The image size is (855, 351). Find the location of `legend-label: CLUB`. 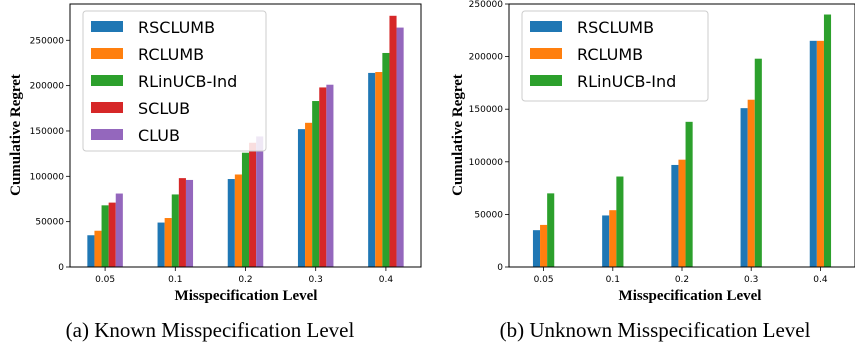

legend-label: CLUB is located at coordinates (159, 135).